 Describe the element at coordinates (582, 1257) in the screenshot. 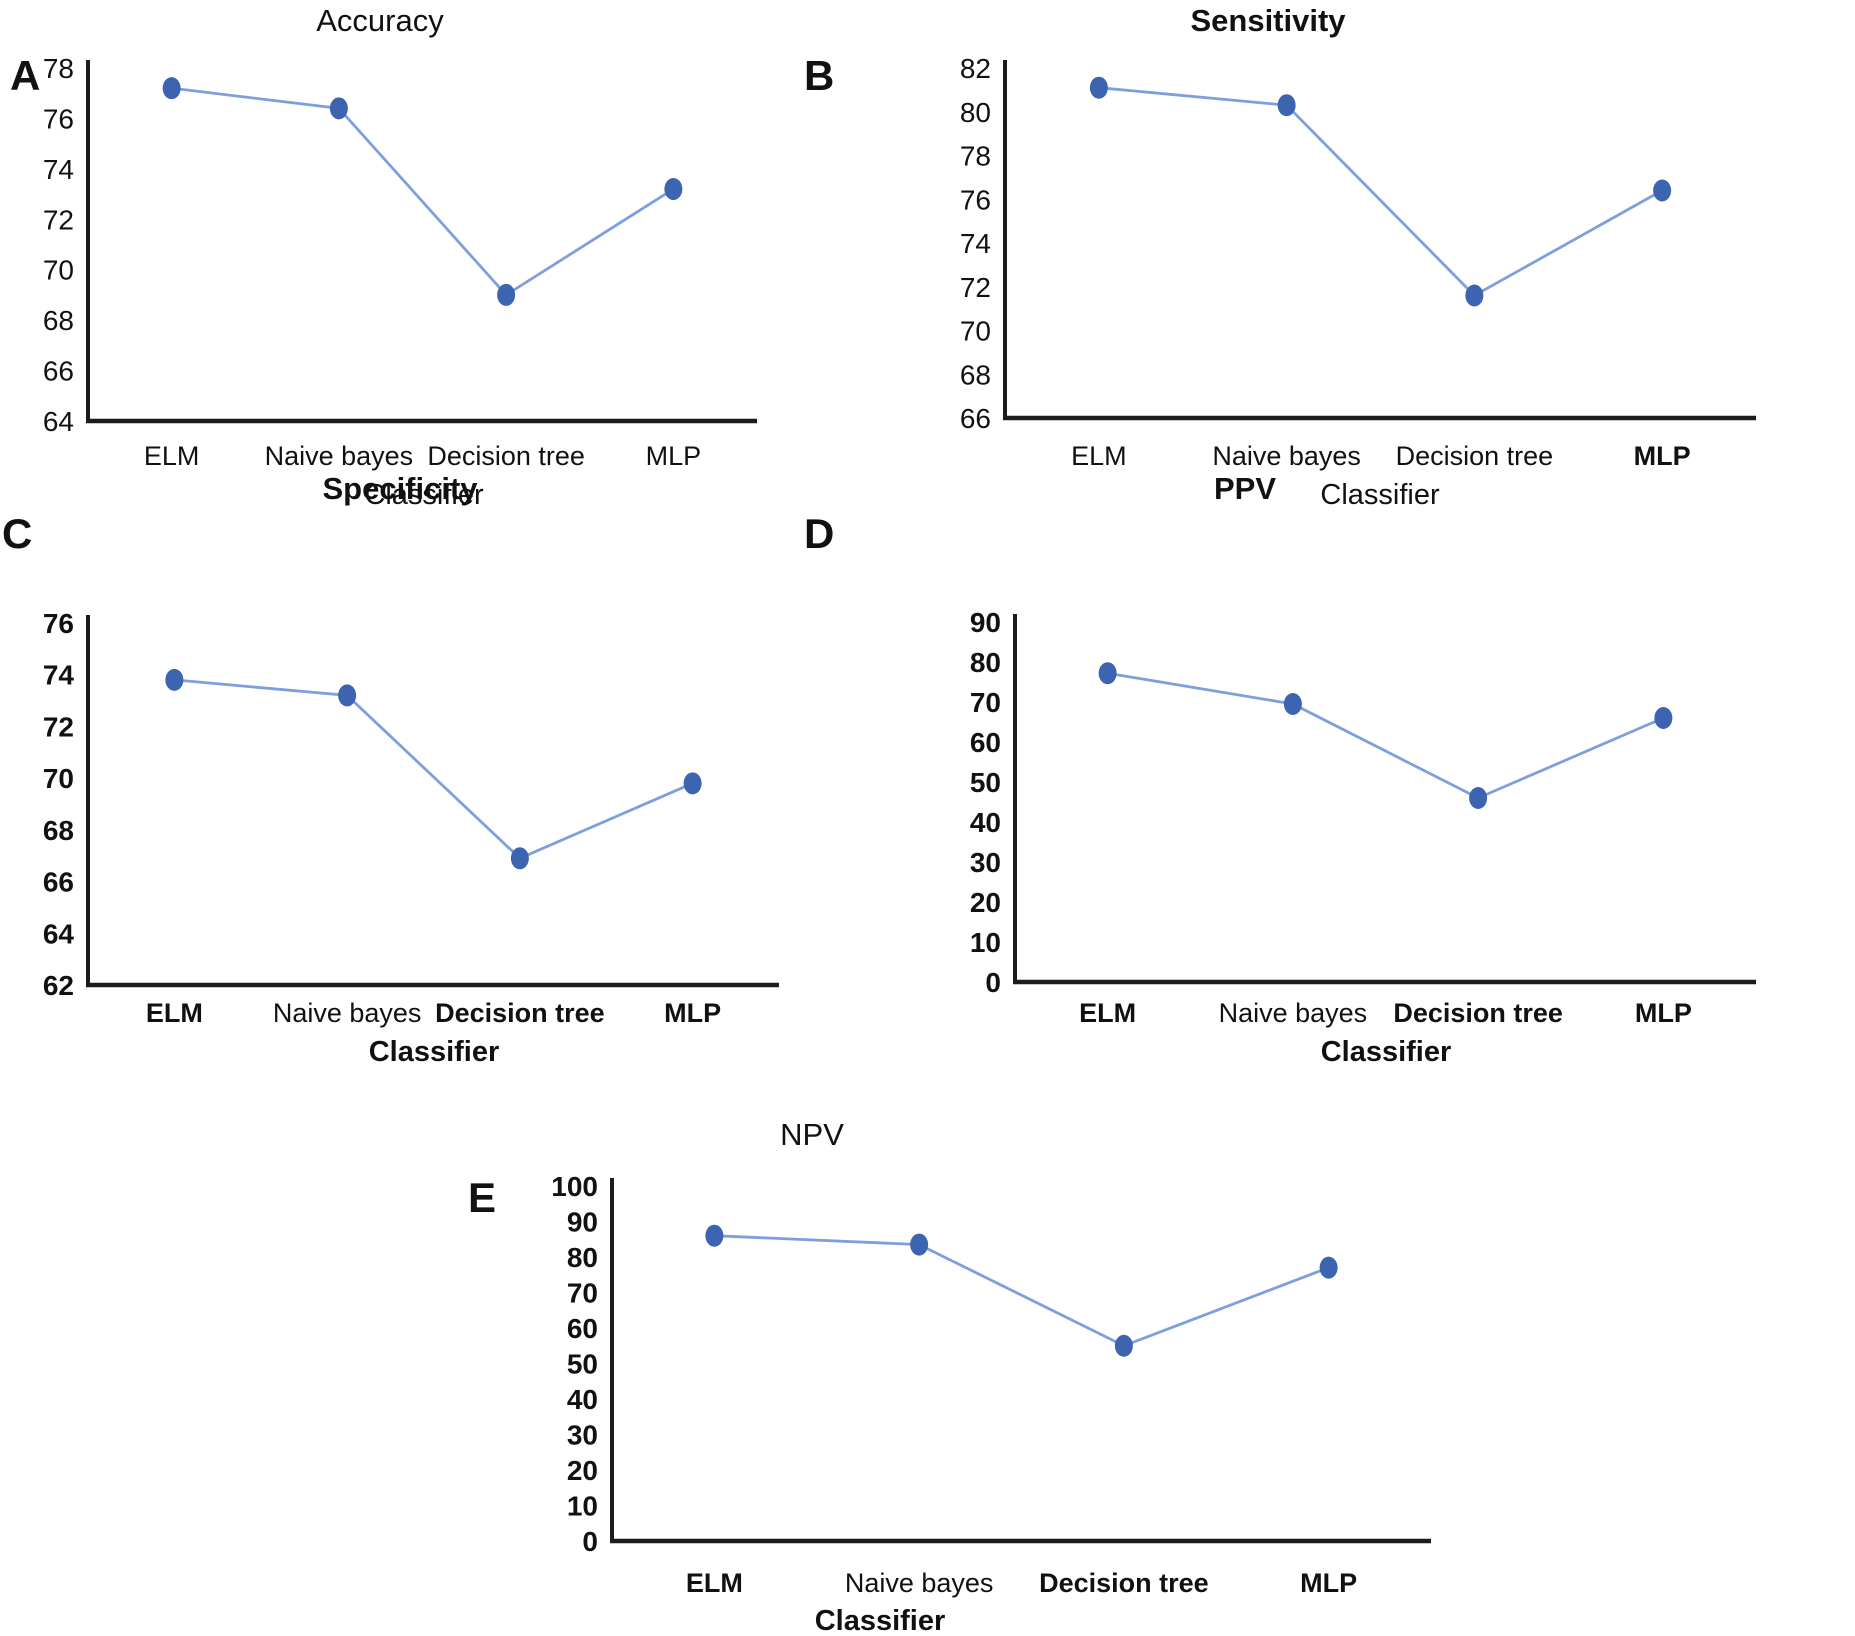

I see `y-tick-label: 80` at that location.